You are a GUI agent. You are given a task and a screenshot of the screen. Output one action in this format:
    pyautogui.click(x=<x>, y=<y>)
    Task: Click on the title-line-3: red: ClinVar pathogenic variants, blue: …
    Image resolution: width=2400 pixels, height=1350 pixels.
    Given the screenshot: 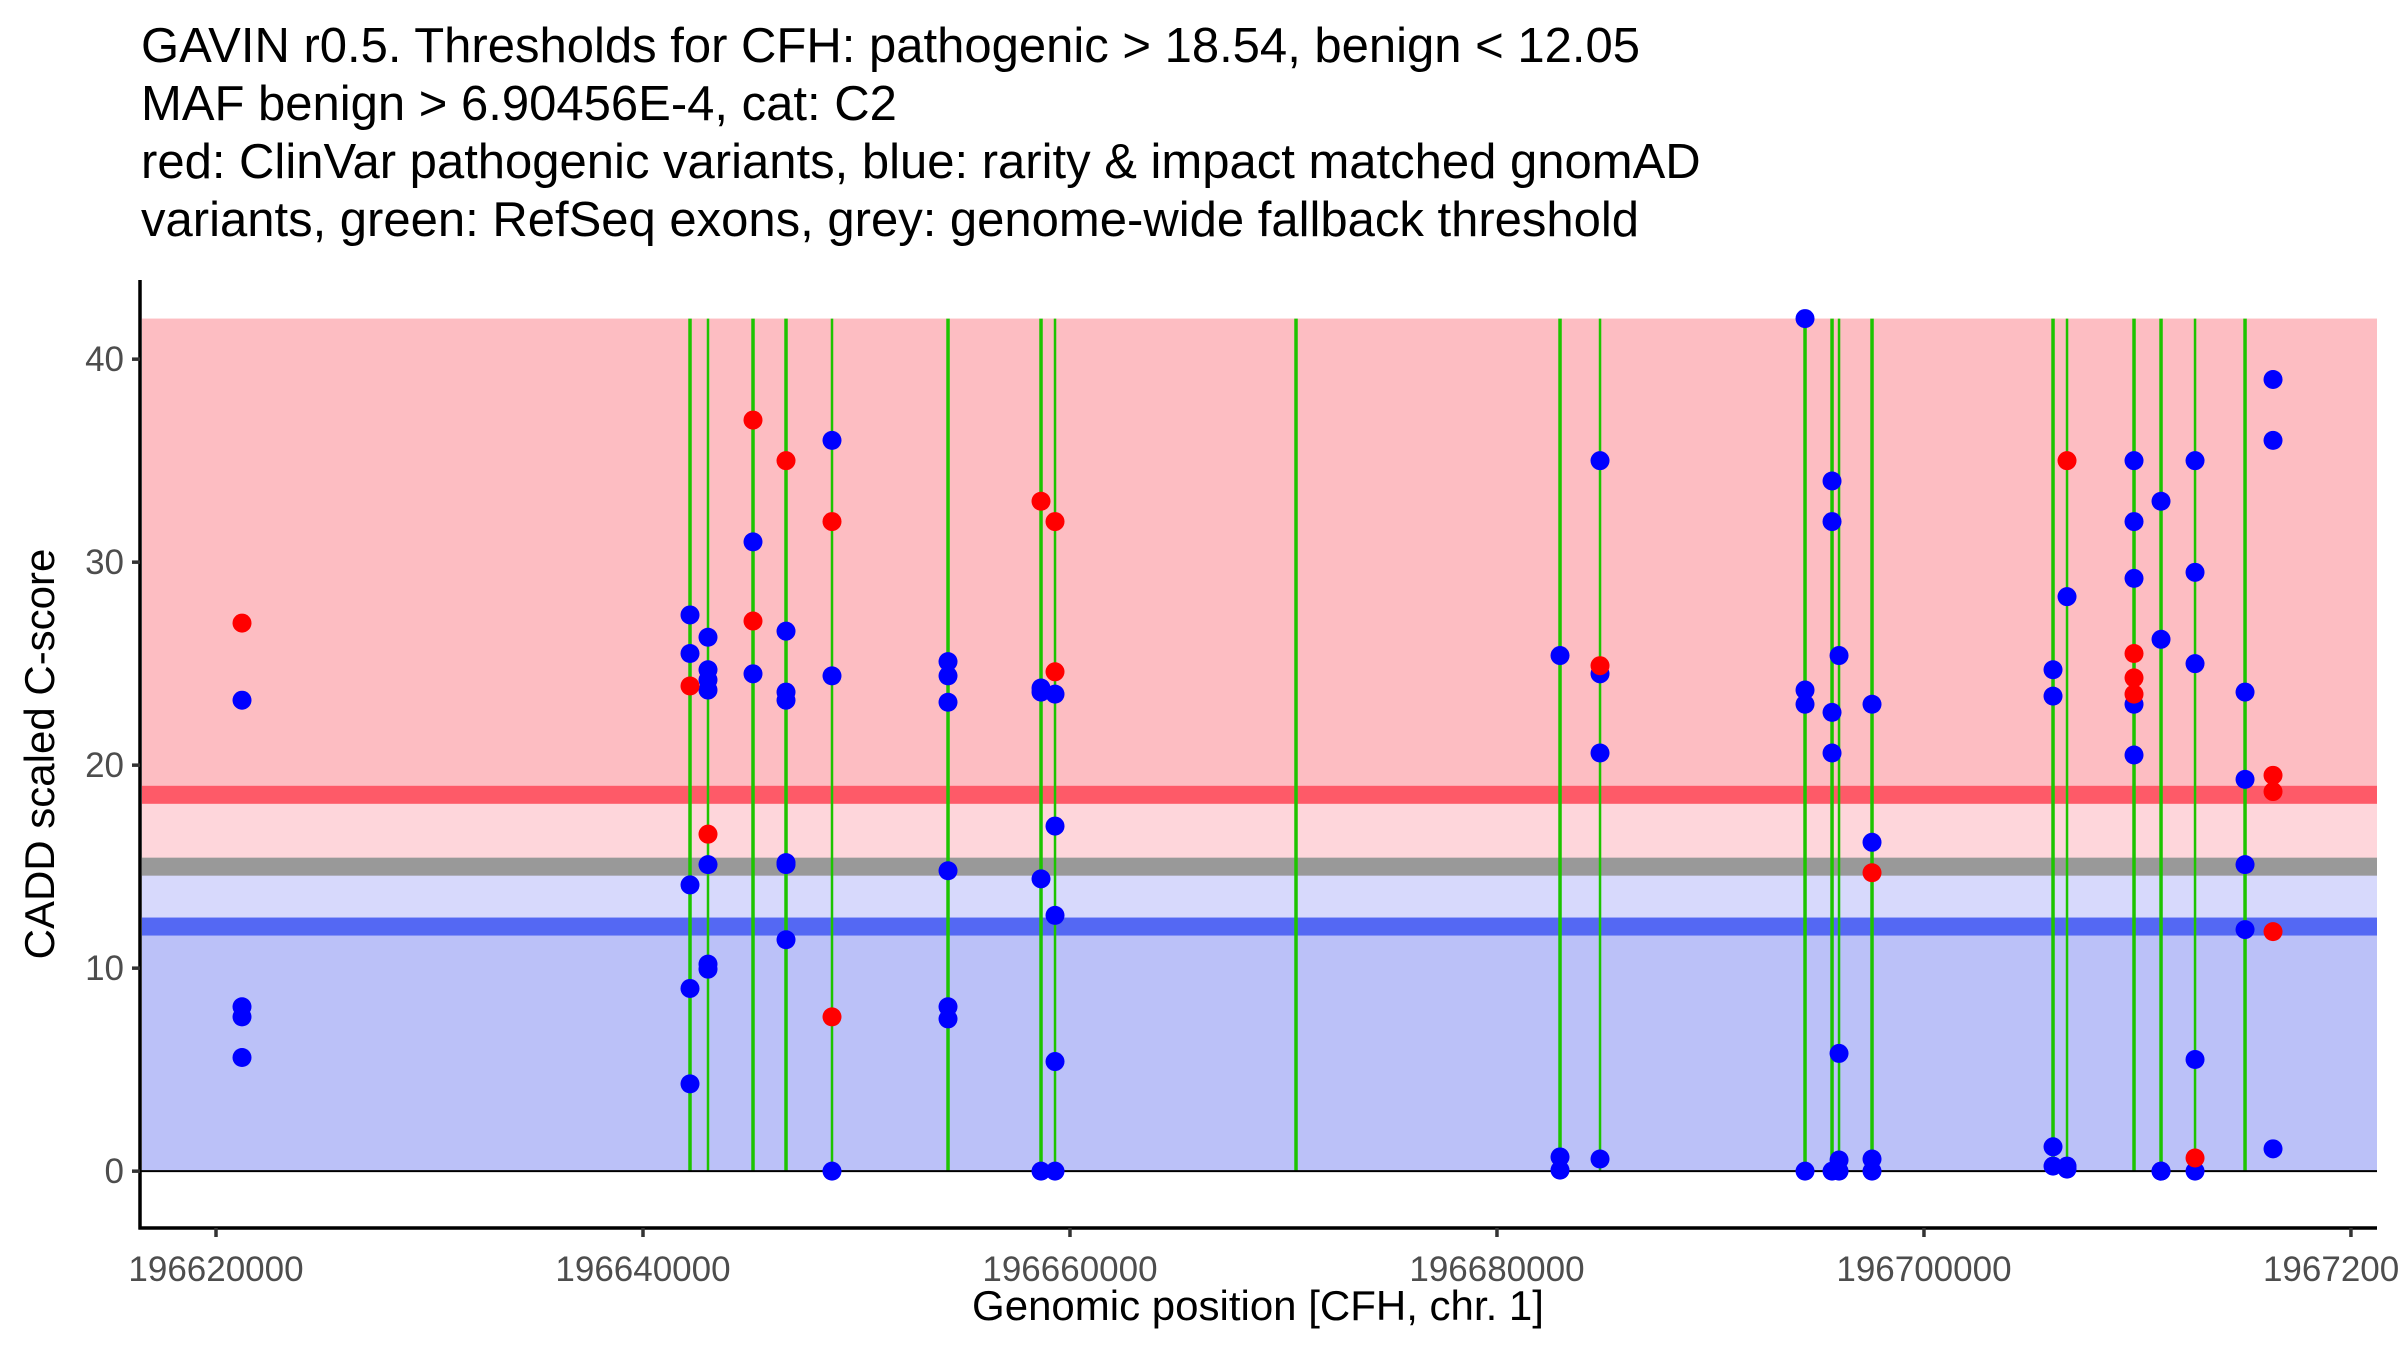 What is the action you would take?
    pyautogui.click(x=921, y=162)
    